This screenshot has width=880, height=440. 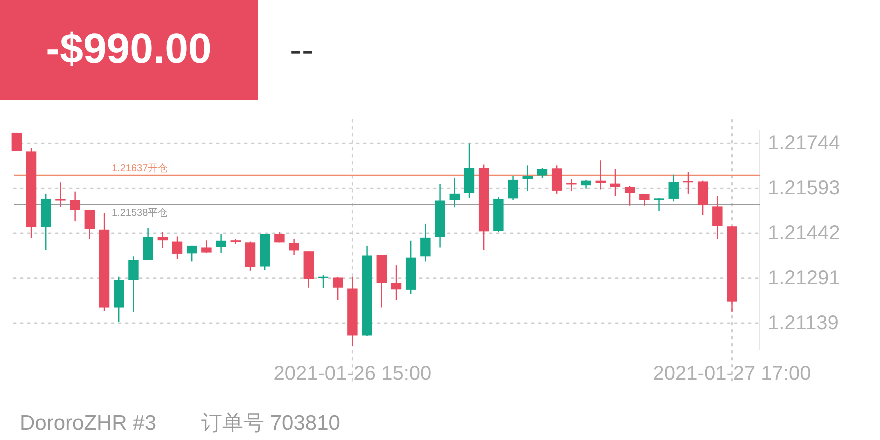 I want to click on ref-line-label: 1.21538平仓, so click(x=140, y=212).